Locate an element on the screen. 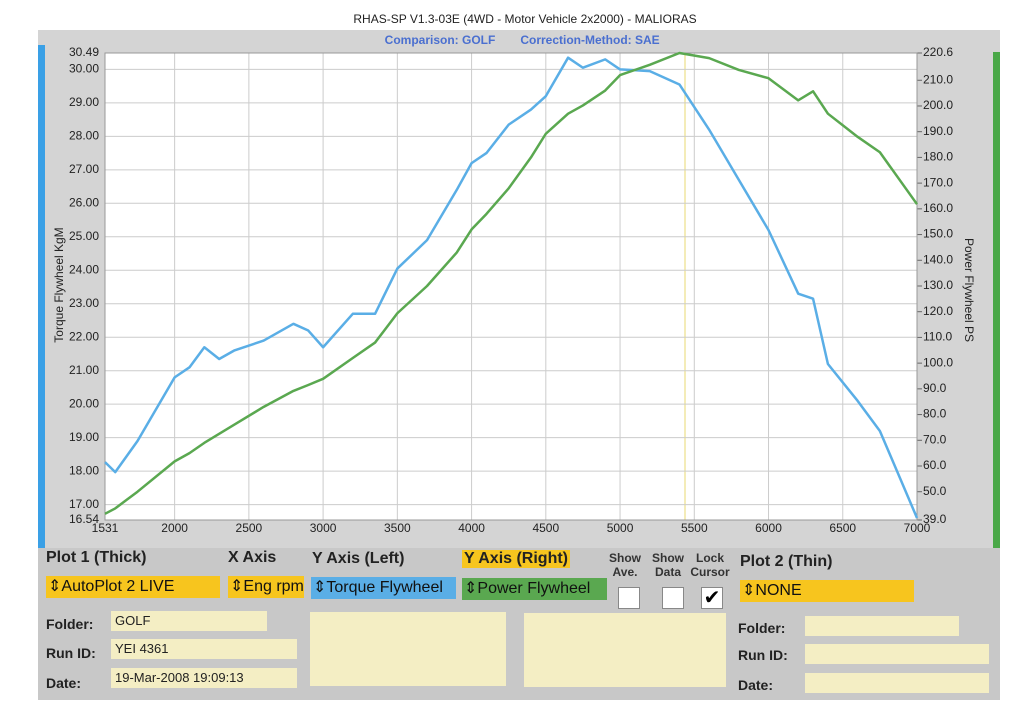 This screenshot has width=1024, height=719. x-tick-label: 1531 is located at coordinates (105, 528).